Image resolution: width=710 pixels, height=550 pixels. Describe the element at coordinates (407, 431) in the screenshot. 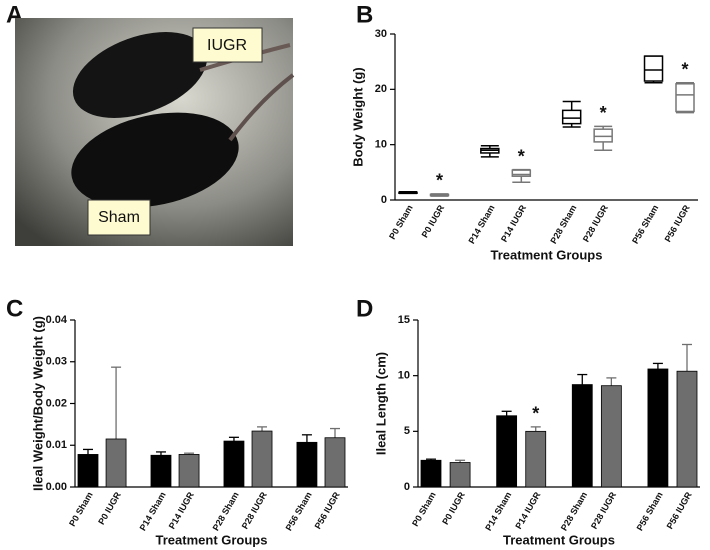

I see `y-tick-label: 5` at that location.